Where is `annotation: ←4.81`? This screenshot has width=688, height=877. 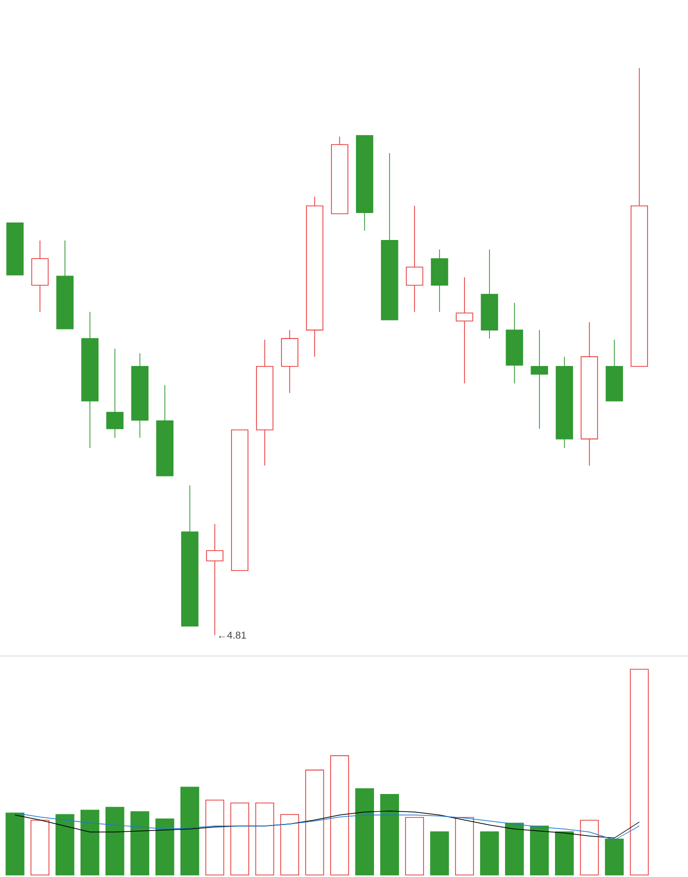
annotation: ←4.81 is located at coordinates (232, 635).